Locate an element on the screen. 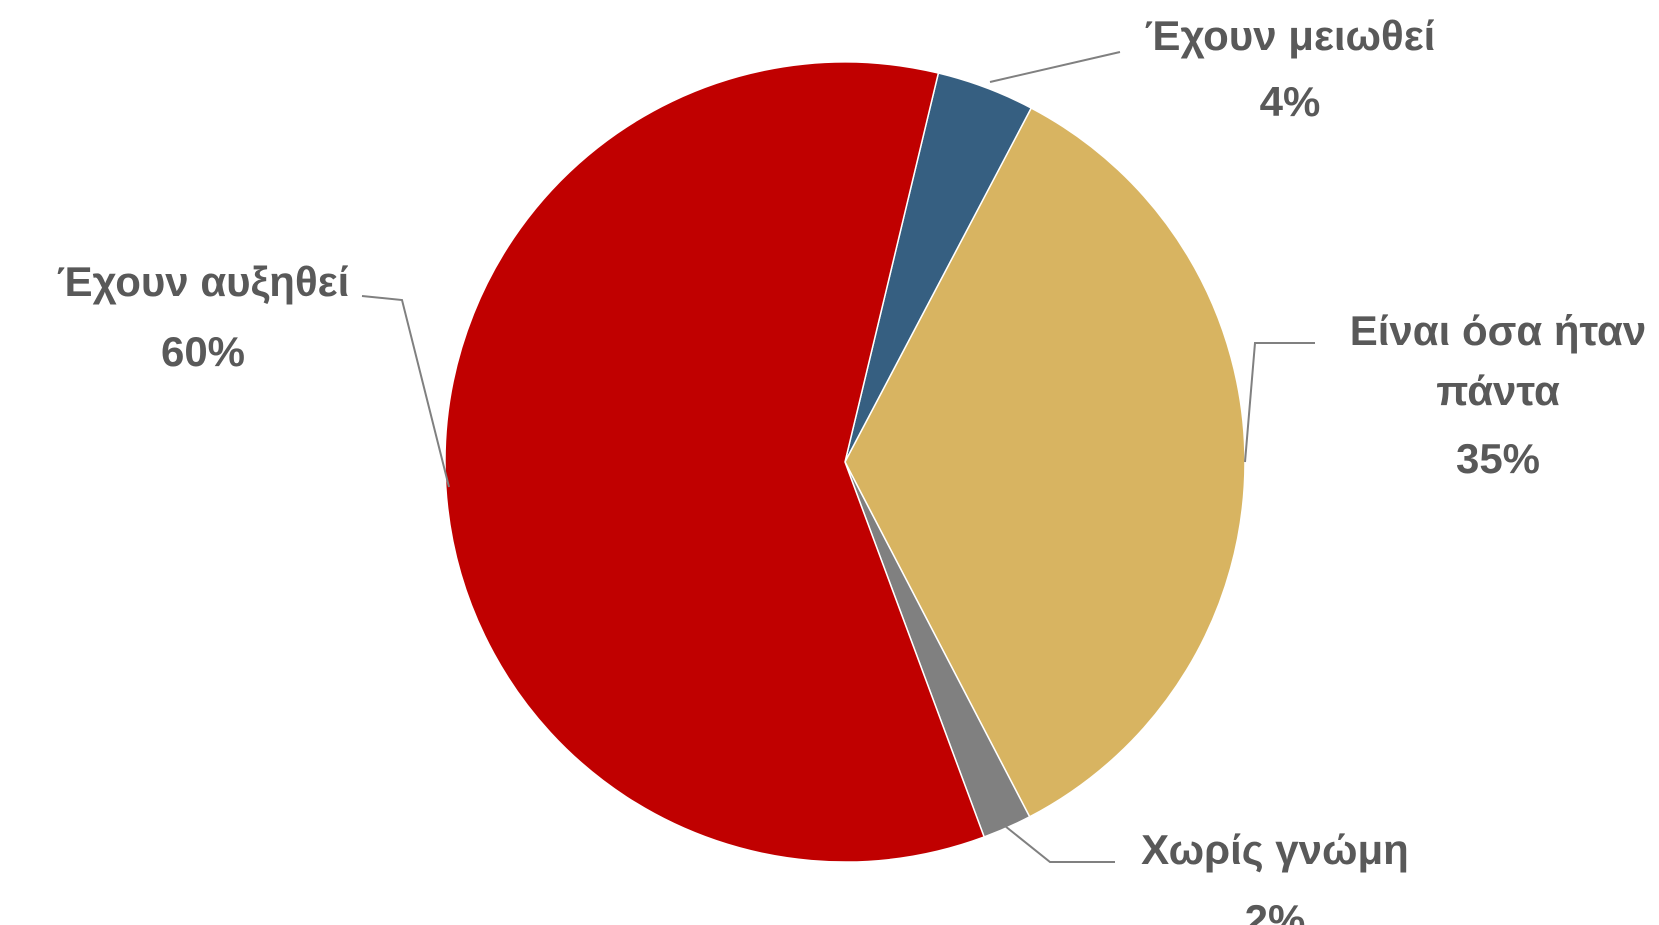 The height and width of the screenshot is (925, 1659). category-label-same-as-always: Είναι όσα ήταν πάντα is located at coordinates (1498, 360).